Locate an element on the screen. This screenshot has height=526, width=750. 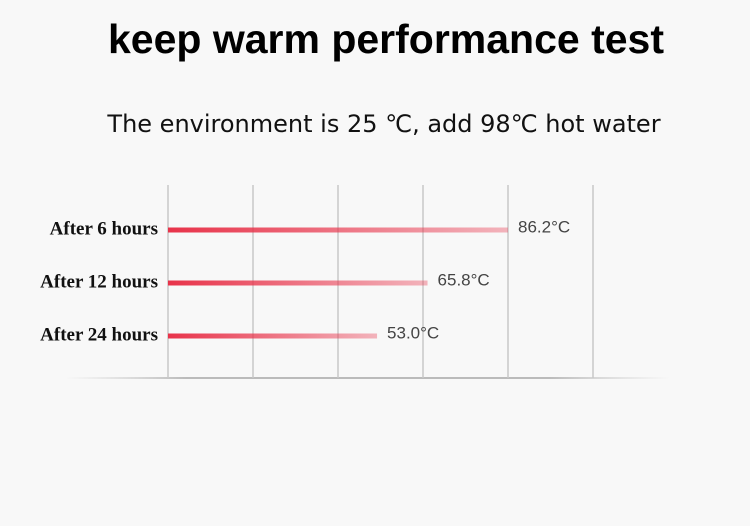
category-label: After 24 hours is located at coordinates (99, 334).